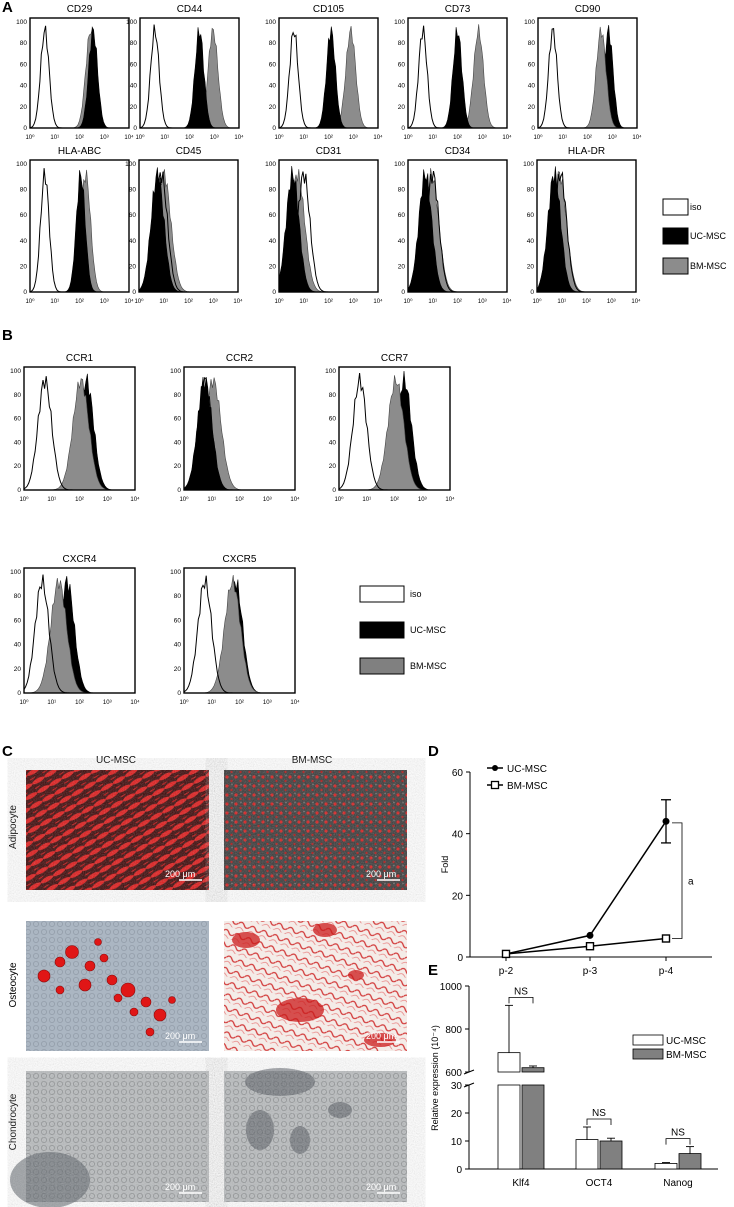 This screenshot has width=734, height=1207. I want to click on panel-label-b: B, so click(7, 335).